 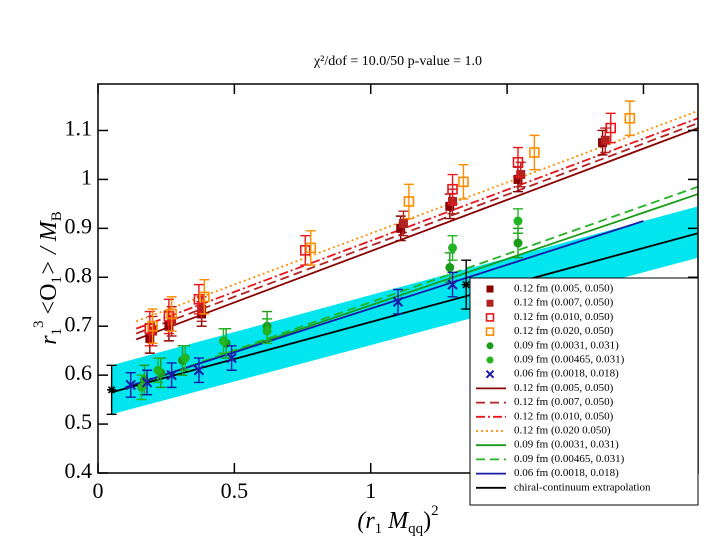 I want to click on y-tick-label: 1.1, so click(x=79, y=128).